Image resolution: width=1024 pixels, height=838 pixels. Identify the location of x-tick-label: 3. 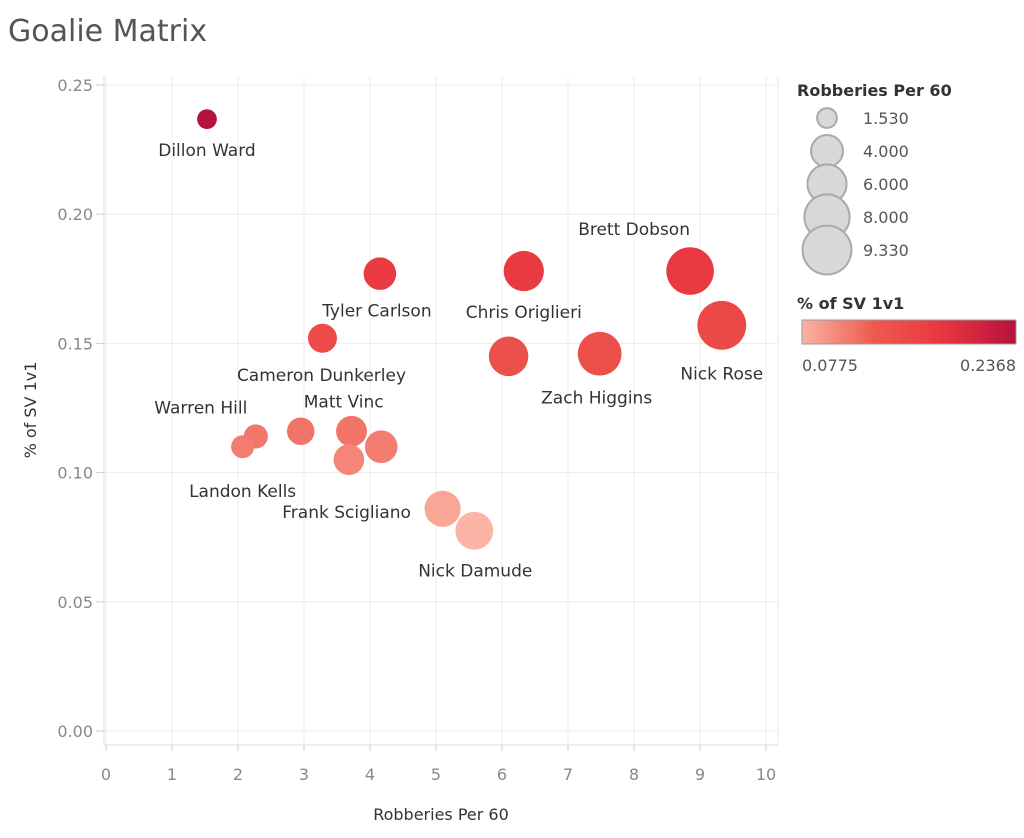
(304, 774).